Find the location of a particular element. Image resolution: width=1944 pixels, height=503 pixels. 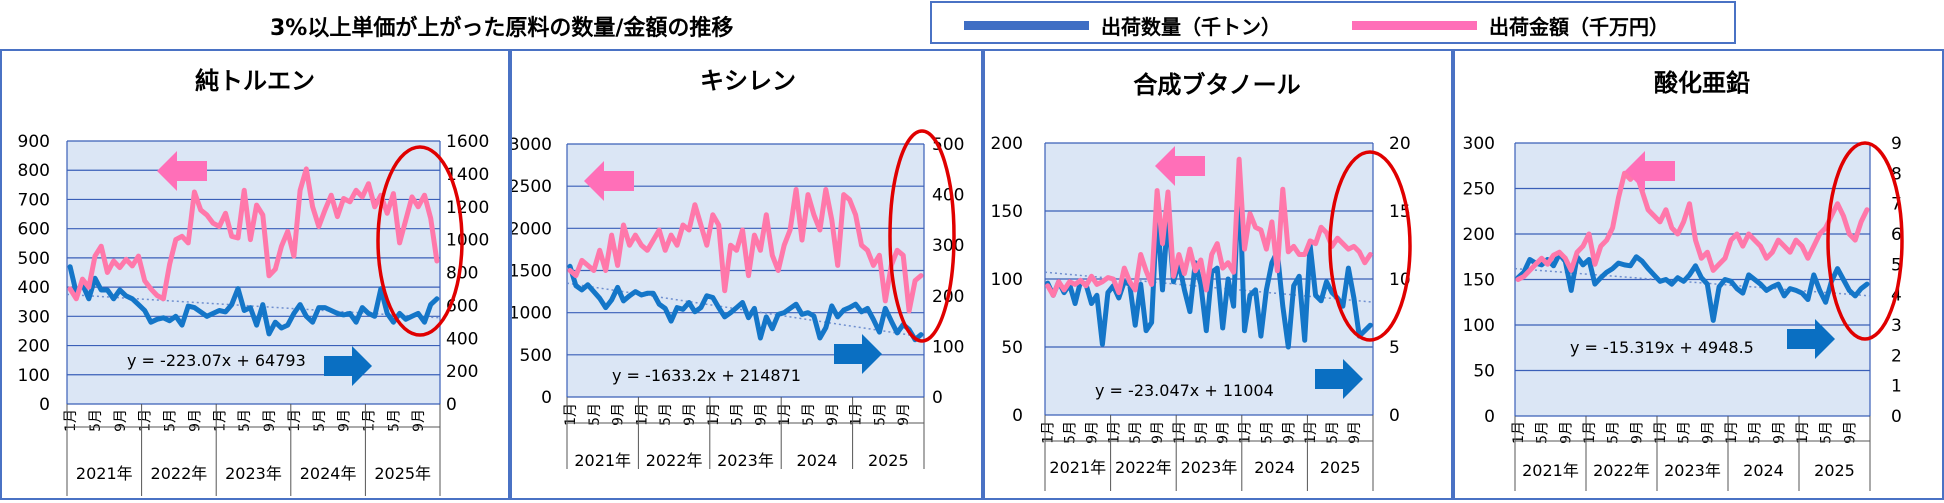

main-title: 3%以上単価が上がった原料の数量/金額の推移 is located at coordinates (502, 28).